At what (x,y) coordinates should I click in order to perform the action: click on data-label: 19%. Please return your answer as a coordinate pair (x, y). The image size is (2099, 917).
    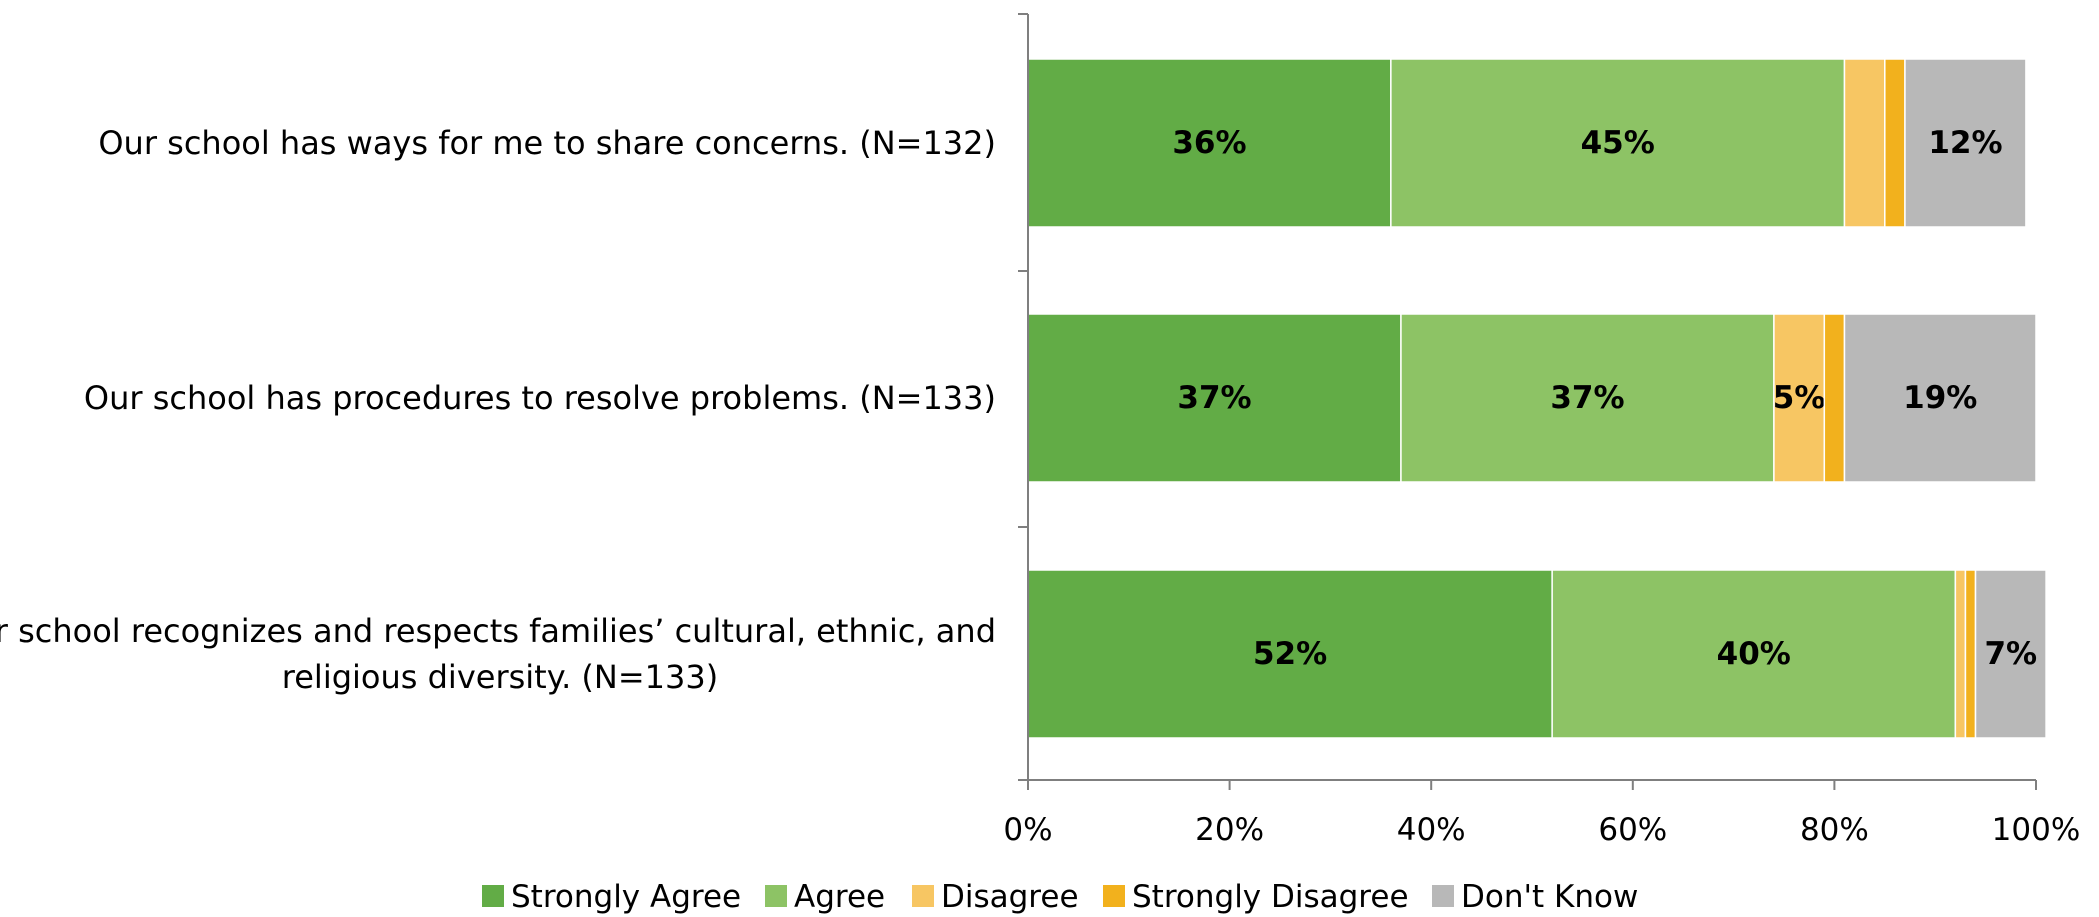
    Looking at the image, I should click on (1940, 398).